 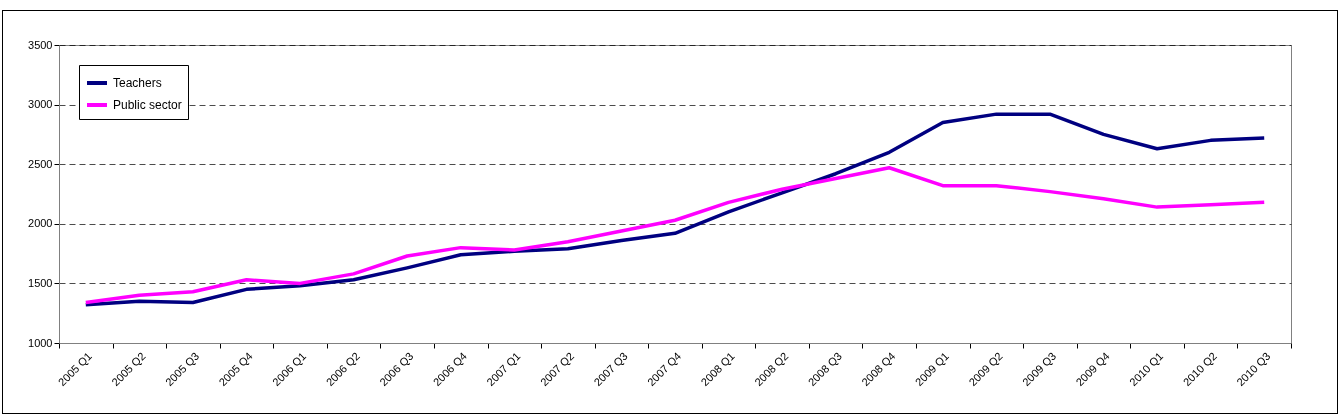 I want to click on legend-label: Teachers, so click(x=137, y=83).